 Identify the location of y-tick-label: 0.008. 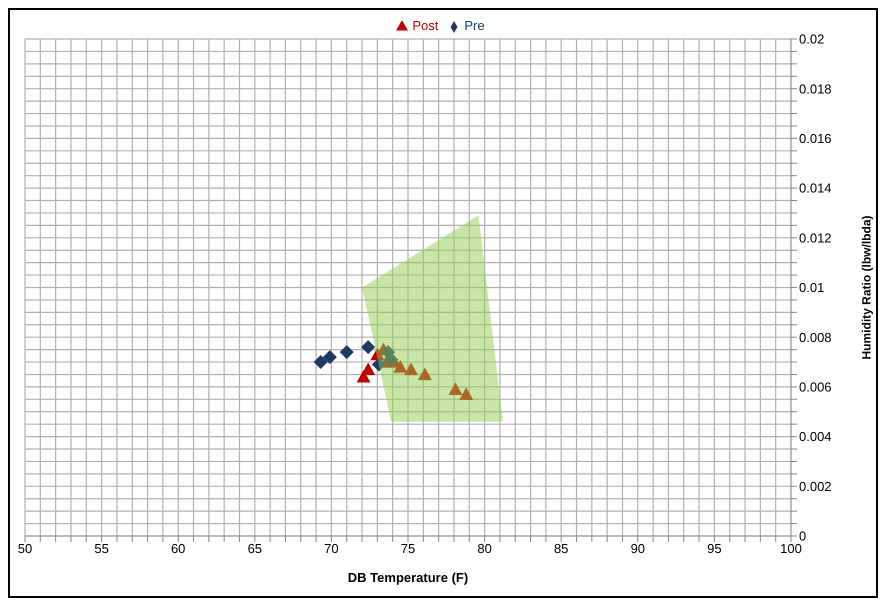
(815, 337).